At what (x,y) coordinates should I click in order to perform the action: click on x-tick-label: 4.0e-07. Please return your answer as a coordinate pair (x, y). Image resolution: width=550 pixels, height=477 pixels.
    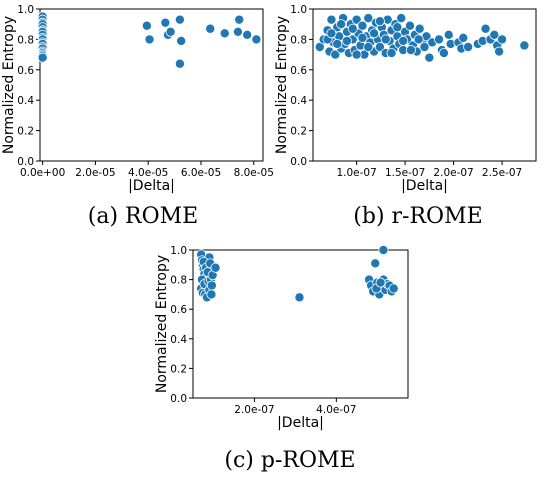
    Looking at the image, I should click on (336, 410).